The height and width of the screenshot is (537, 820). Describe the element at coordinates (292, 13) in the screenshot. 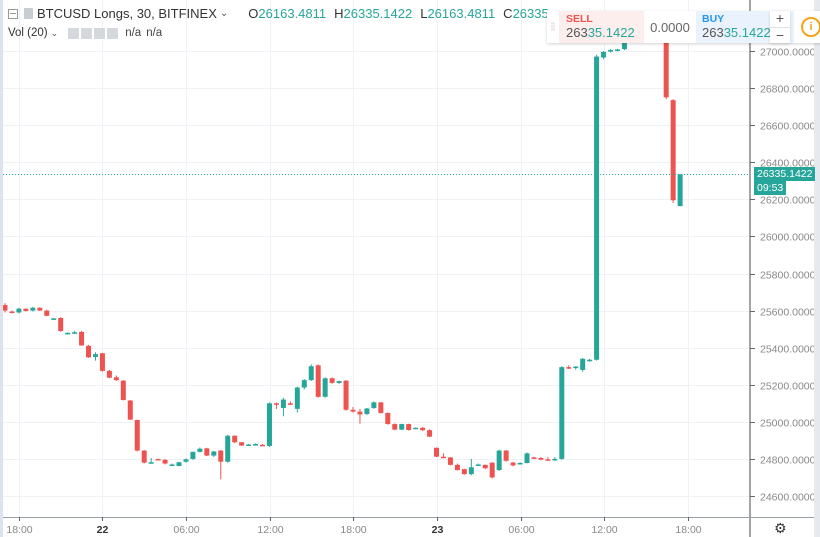

I see `open-value: 26163.4811` at that location.